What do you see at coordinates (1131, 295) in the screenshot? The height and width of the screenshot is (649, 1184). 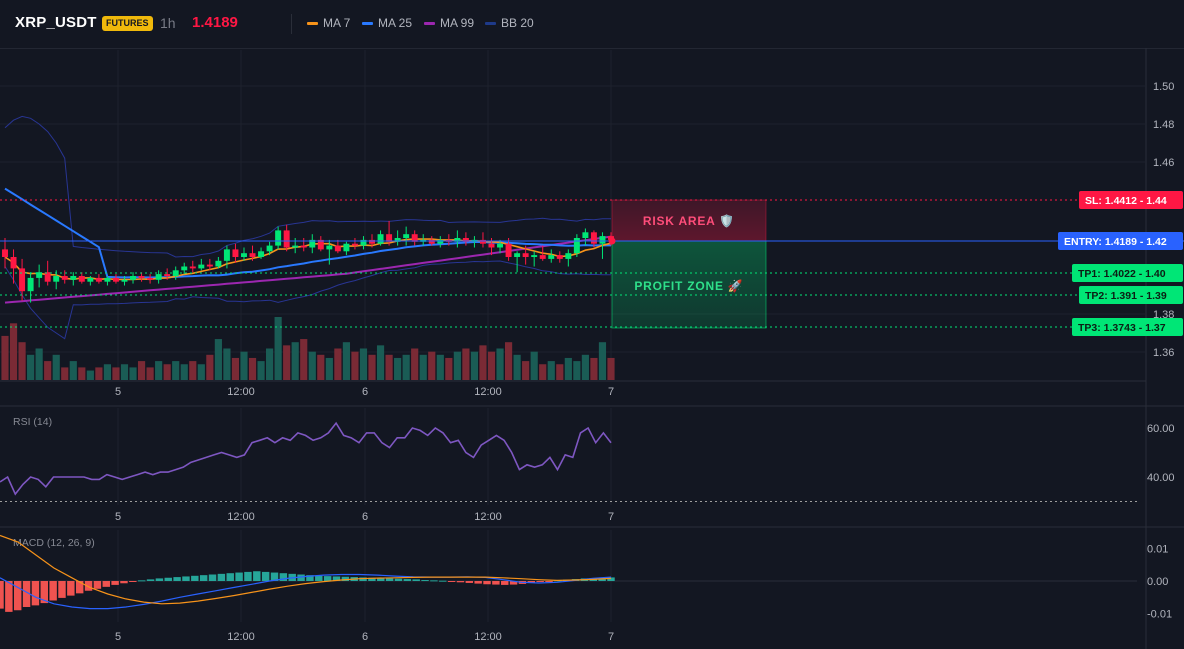 I see `level-tag-box` at bounding box center [1131, 295].